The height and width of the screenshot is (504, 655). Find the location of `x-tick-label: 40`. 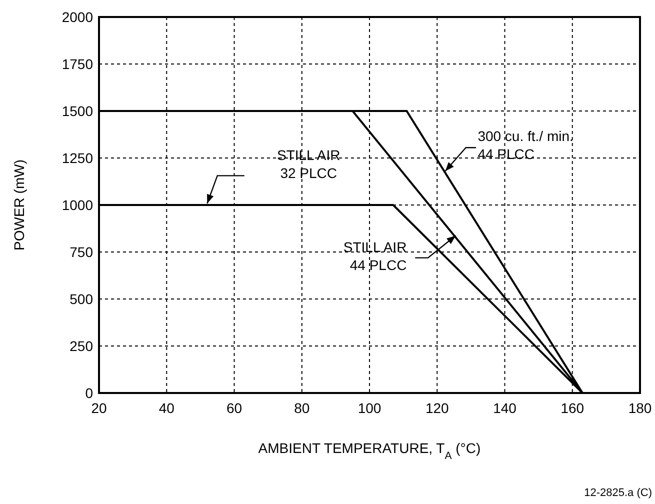

x-tick-label: 40 is located at coordinates (166, 408).